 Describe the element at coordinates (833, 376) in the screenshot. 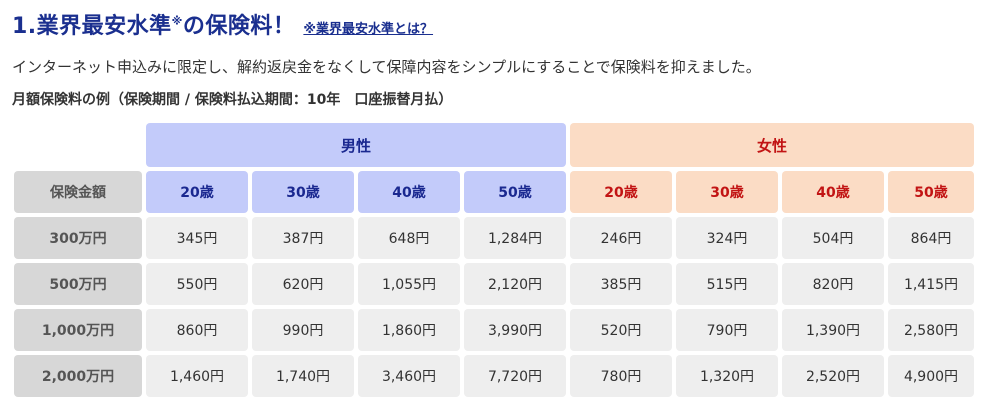

I see `table-cell: 2,520円` at that location.